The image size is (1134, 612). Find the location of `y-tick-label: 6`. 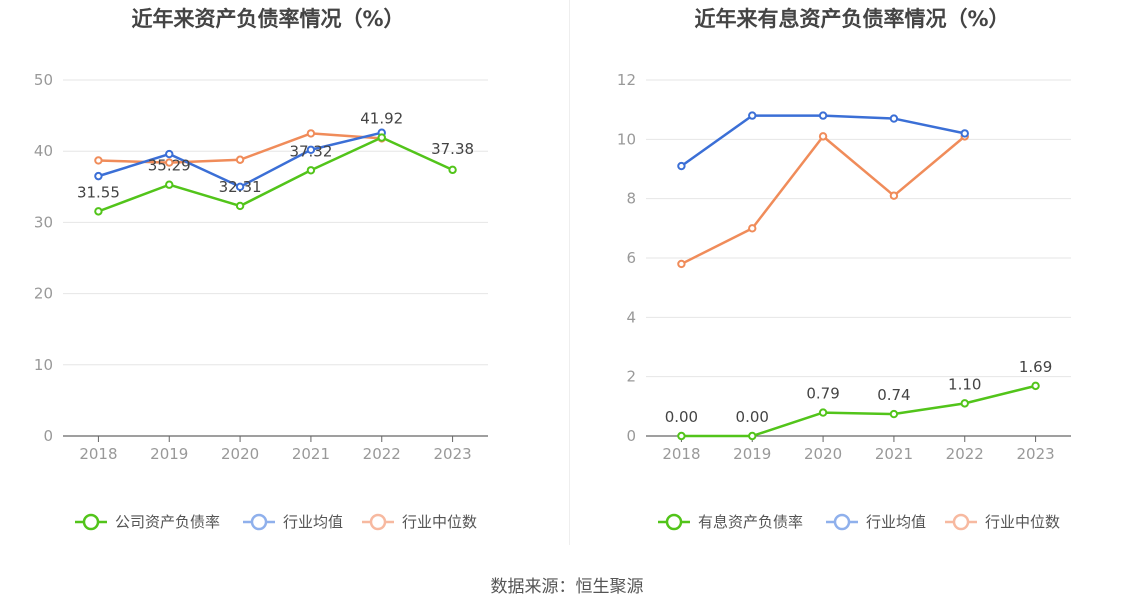

y-tick-label: 6 is located at coordinates (631, 258).